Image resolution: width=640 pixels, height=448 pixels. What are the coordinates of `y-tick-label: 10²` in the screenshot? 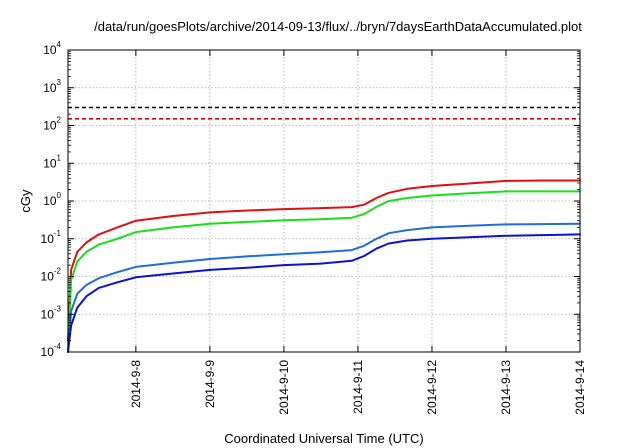 It's located at (52, 124).